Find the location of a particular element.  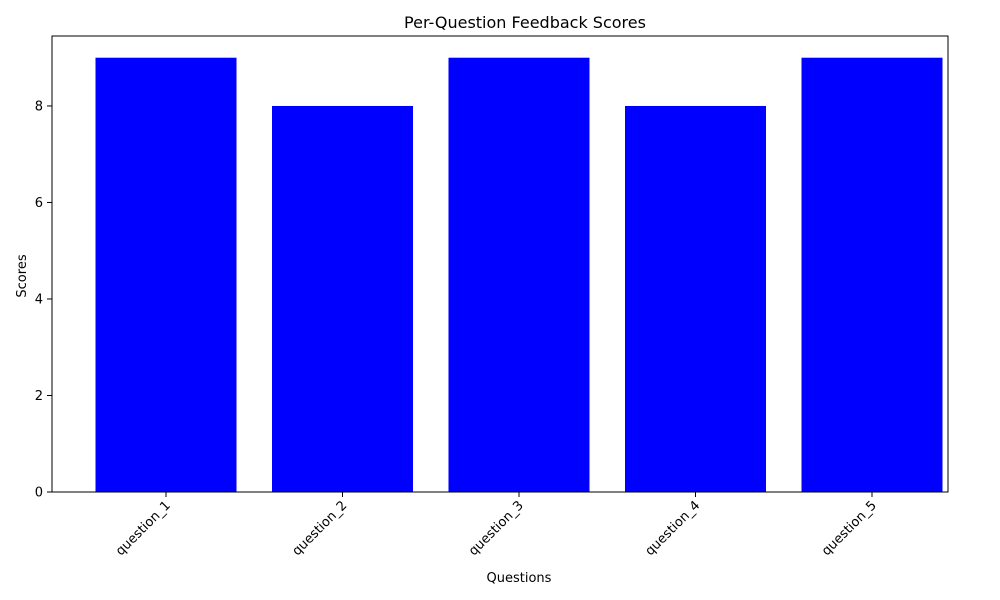

x-tick-label: question_3 is located at coordinates (496, 528).